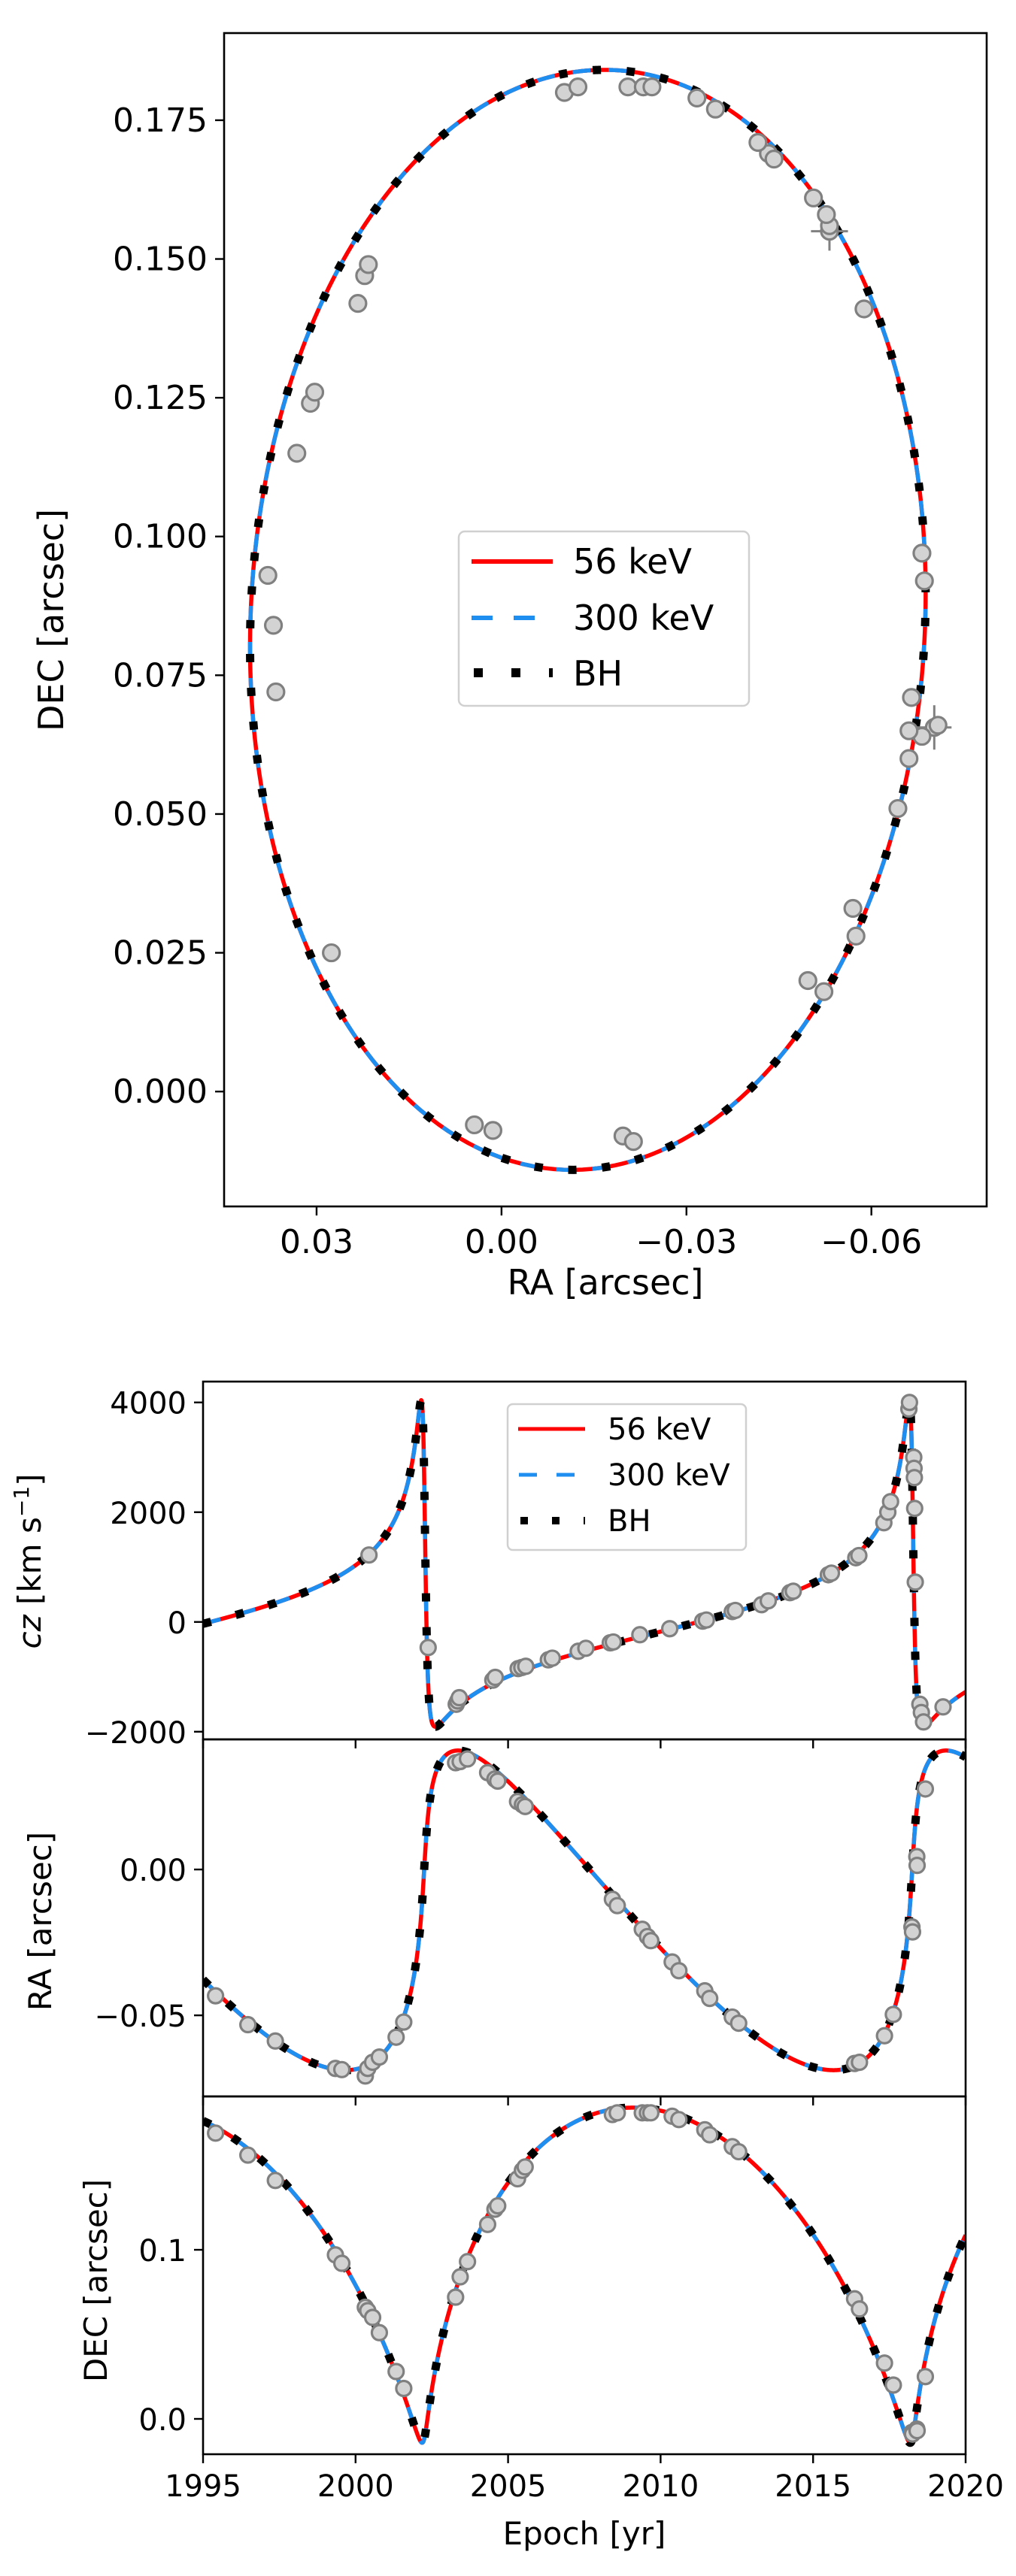 The width and height of the screenshot is (1016, 2576). Describe the element at coordinates (871, 1242) in the screenshot. I see `orbit-x-tick-label: −0.06` at that location.